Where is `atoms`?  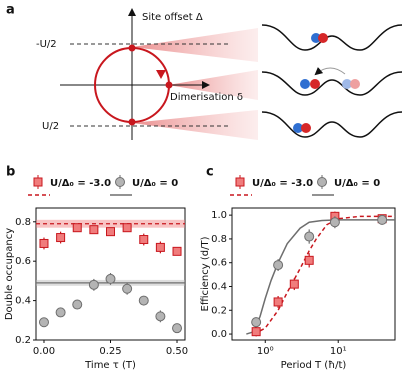
atoms is located at coordinates (326, 83).